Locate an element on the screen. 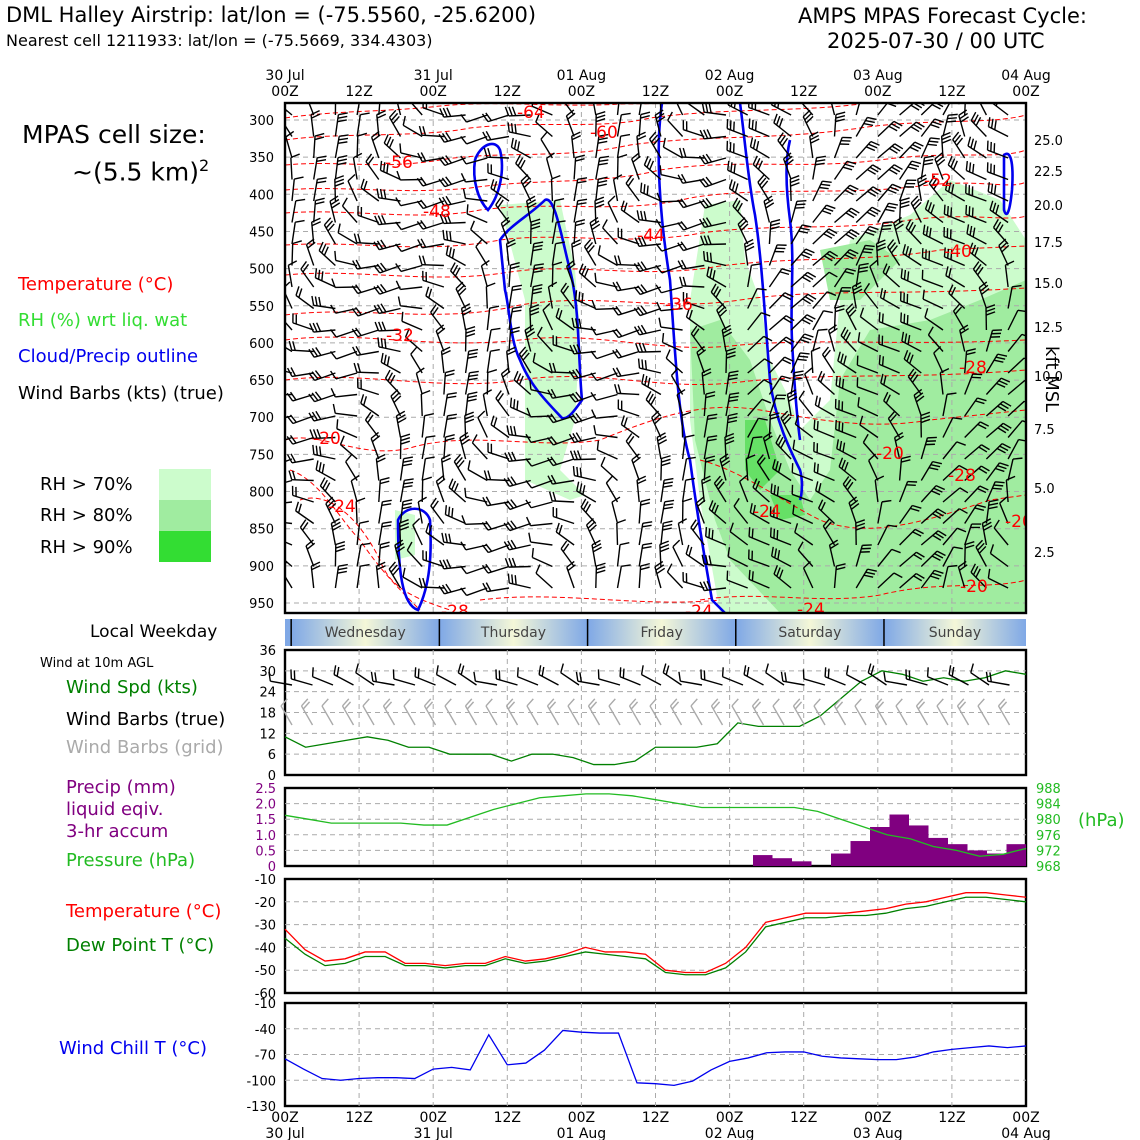 This screenshot has height=1140, width=1140. contour-20b is located at coordinates (862, 494).